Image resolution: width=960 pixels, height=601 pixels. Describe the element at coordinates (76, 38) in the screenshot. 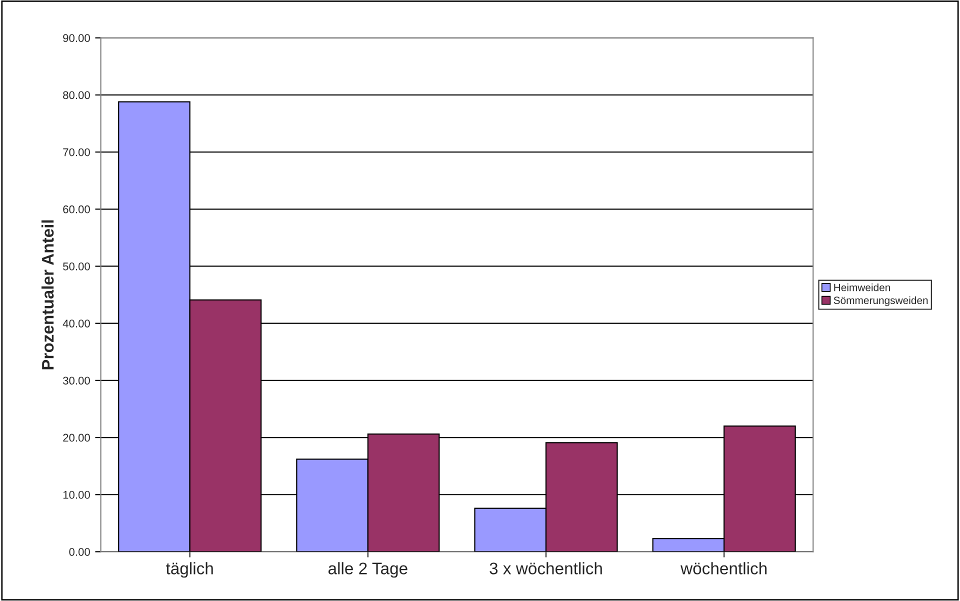

I see `y-tick-label: 90.00` at that location.